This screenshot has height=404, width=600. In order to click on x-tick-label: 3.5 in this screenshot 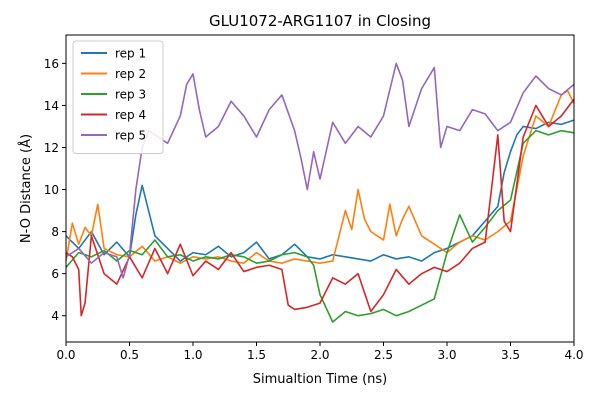, I will do `click(510, 355)`.